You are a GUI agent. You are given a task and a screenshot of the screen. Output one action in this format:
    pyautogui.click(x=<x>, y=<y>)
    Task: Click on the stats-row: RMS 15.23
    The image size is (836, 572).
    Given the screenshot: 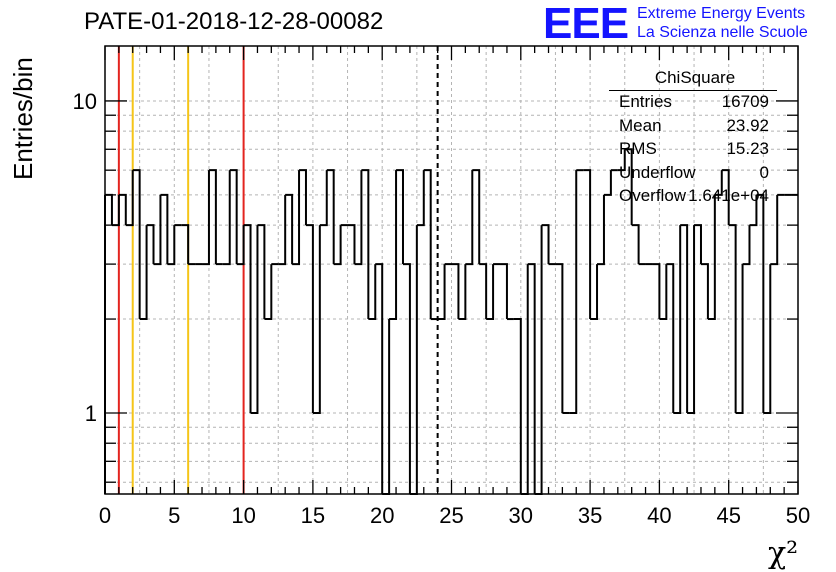 What is the action you would take?
    pyautogui.click(x=695, y=149)
    